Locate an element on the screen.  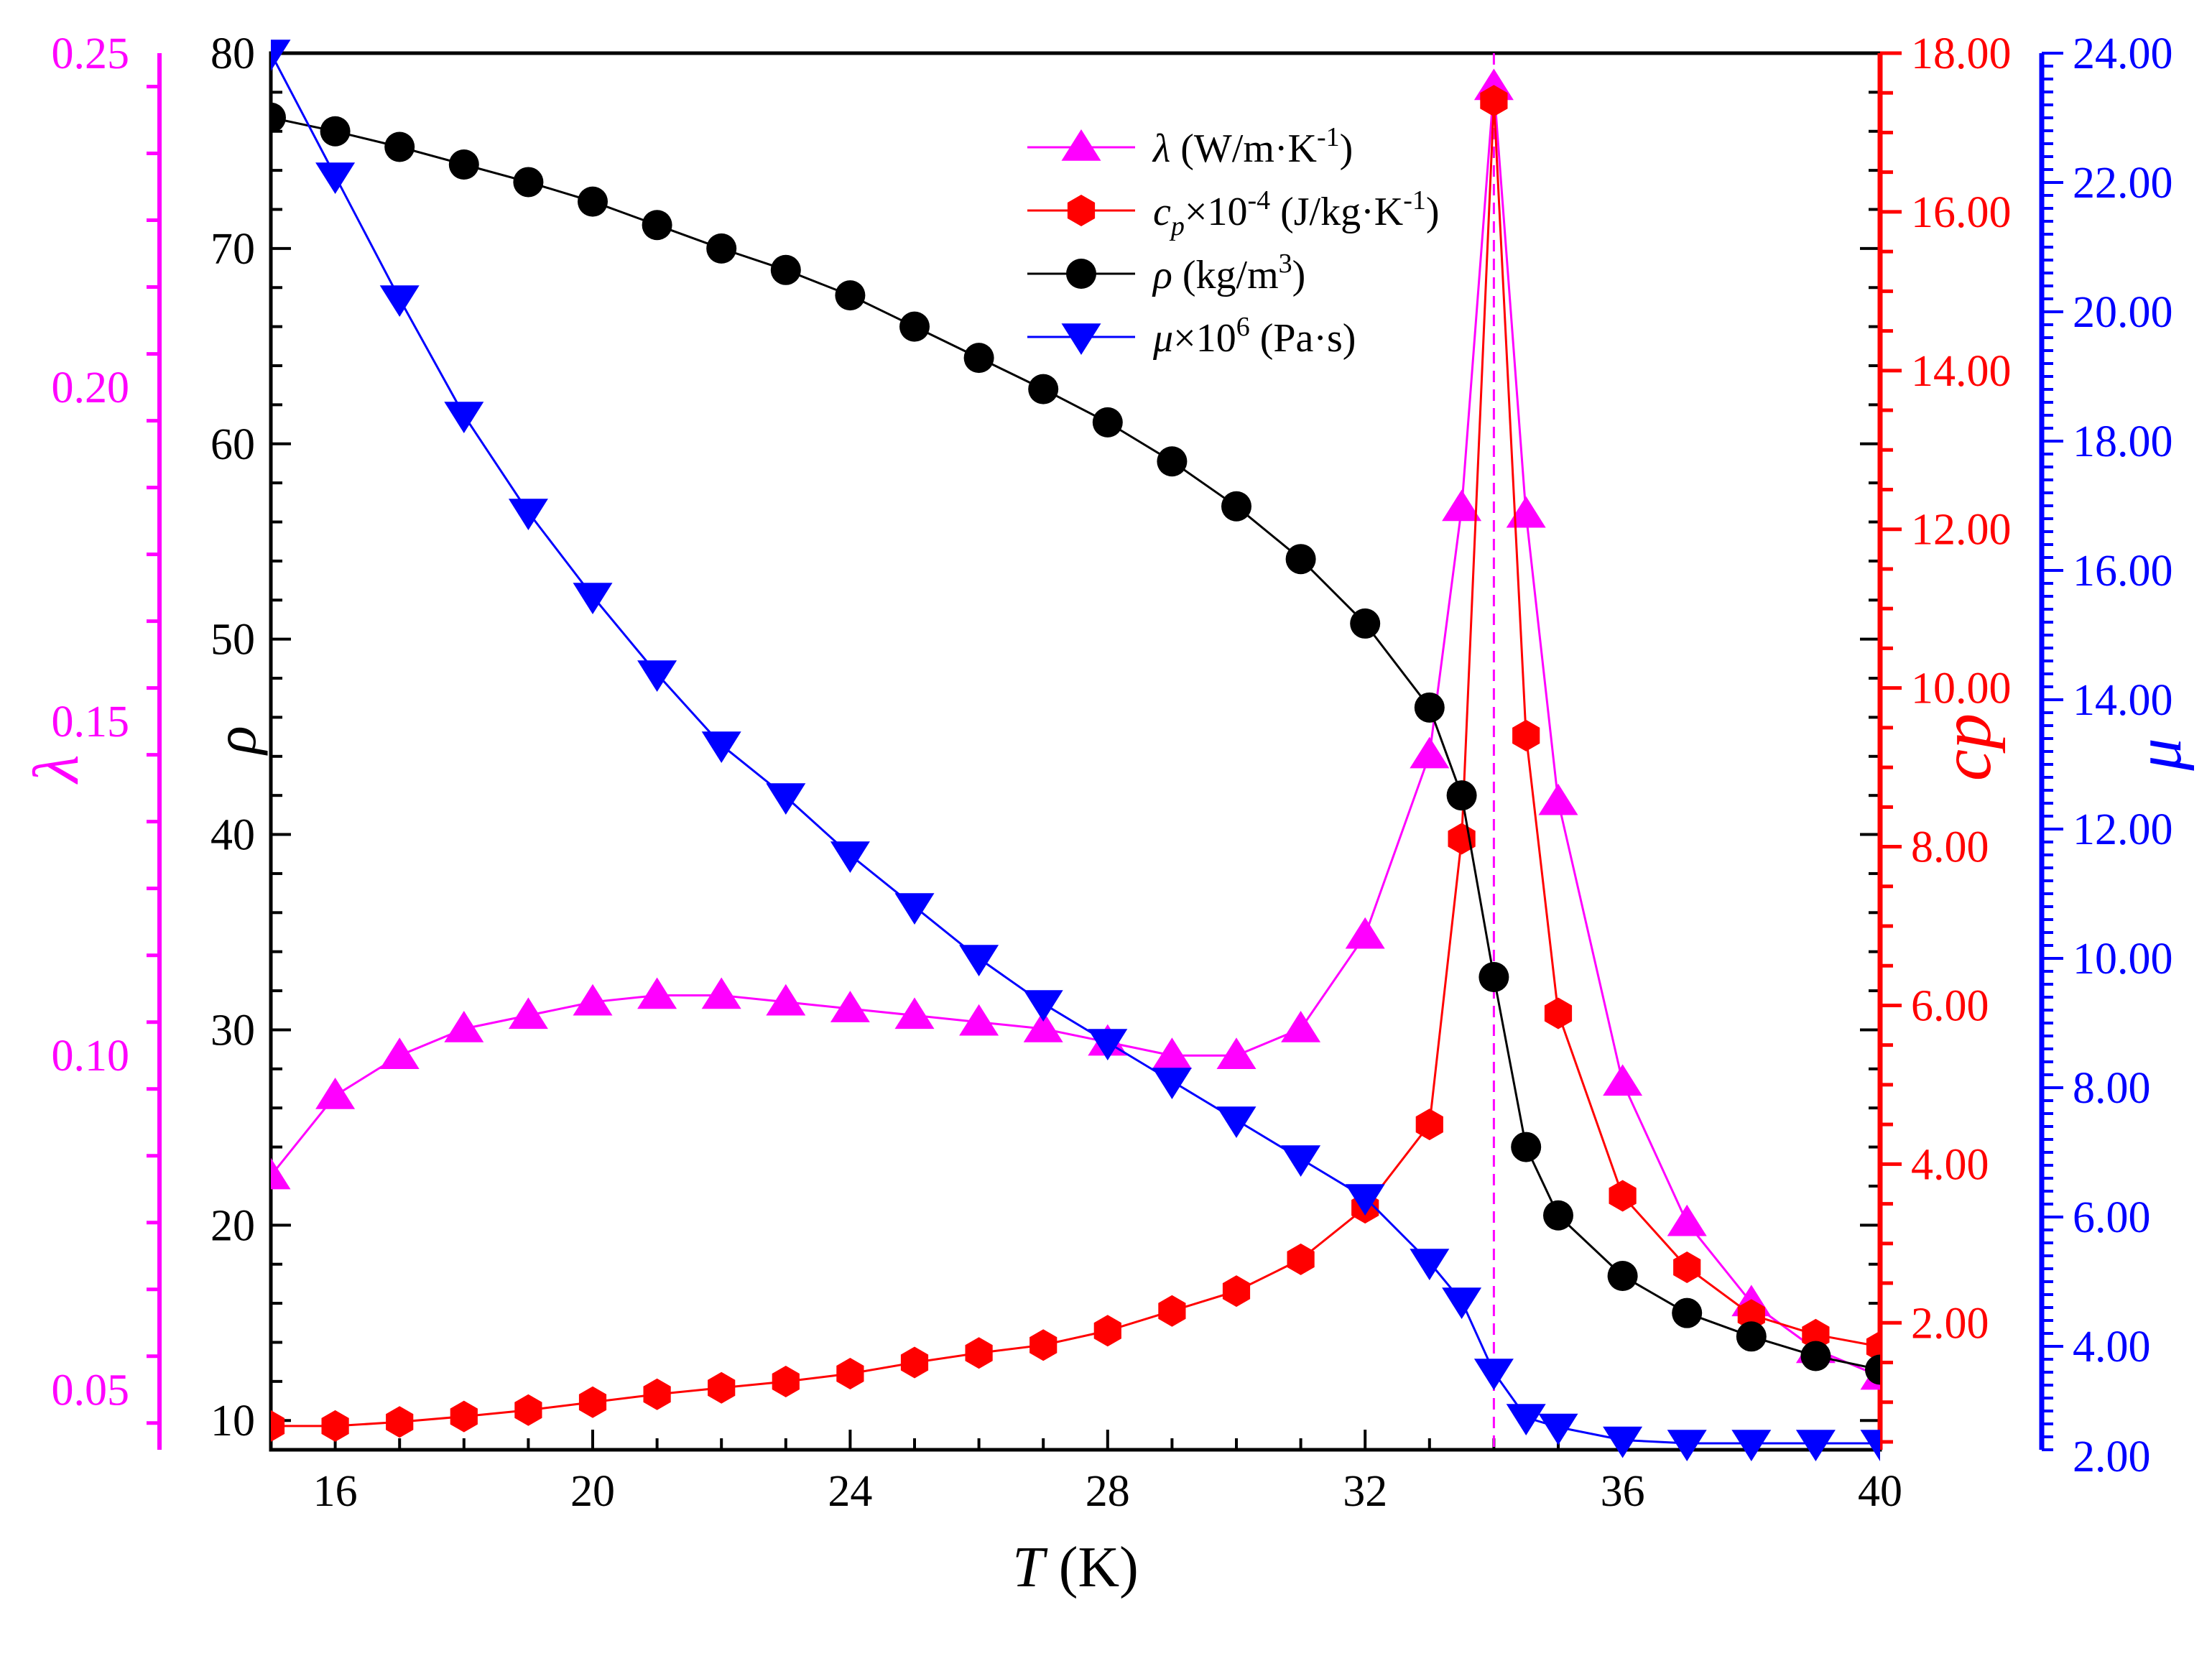
rho-tick-label: 30 is located at coordinates (232, 1030).